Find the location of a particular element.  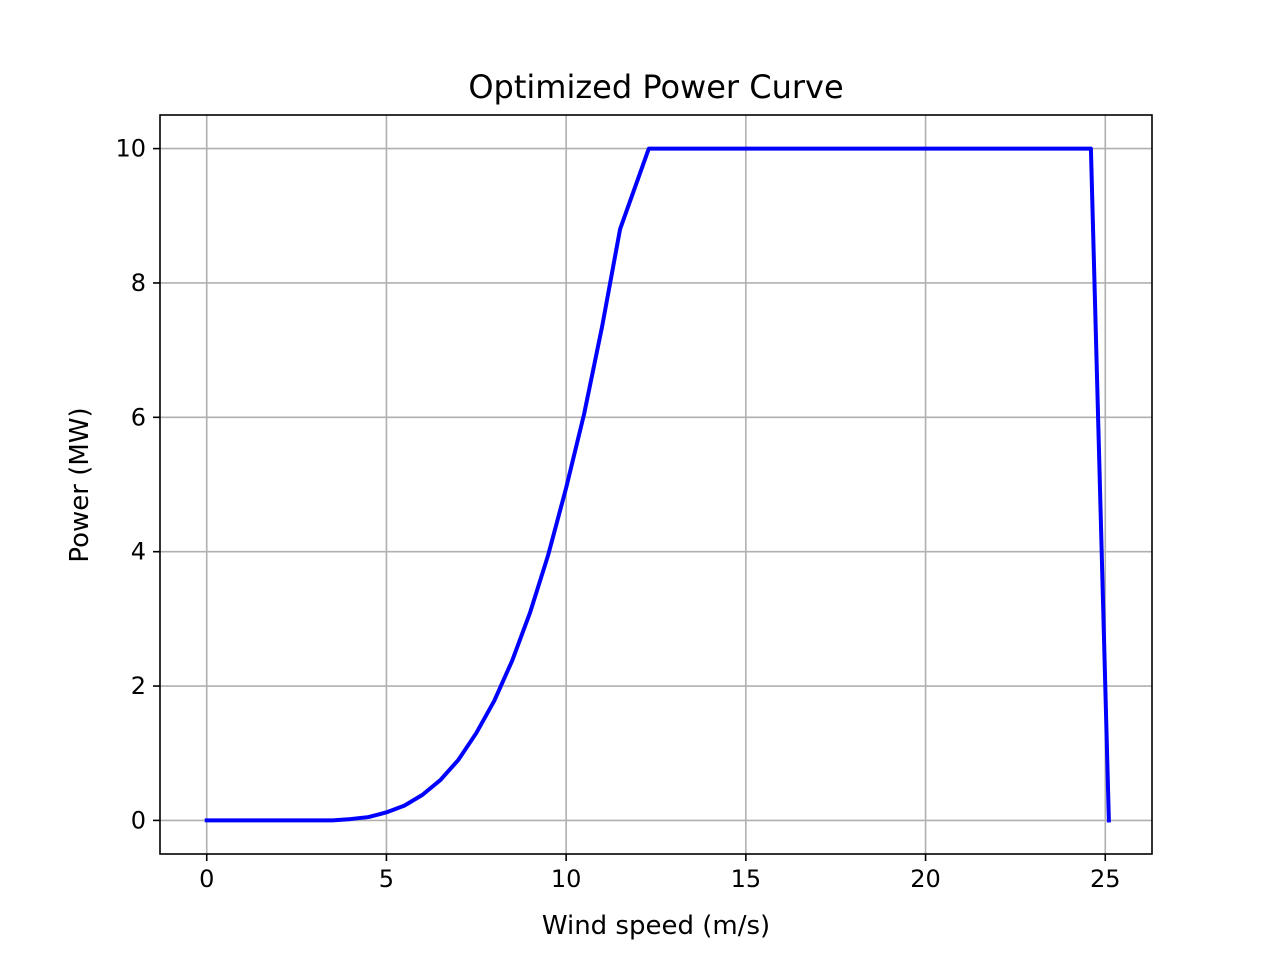

y-tick-label: 8 is located at coordinates (138, 283).